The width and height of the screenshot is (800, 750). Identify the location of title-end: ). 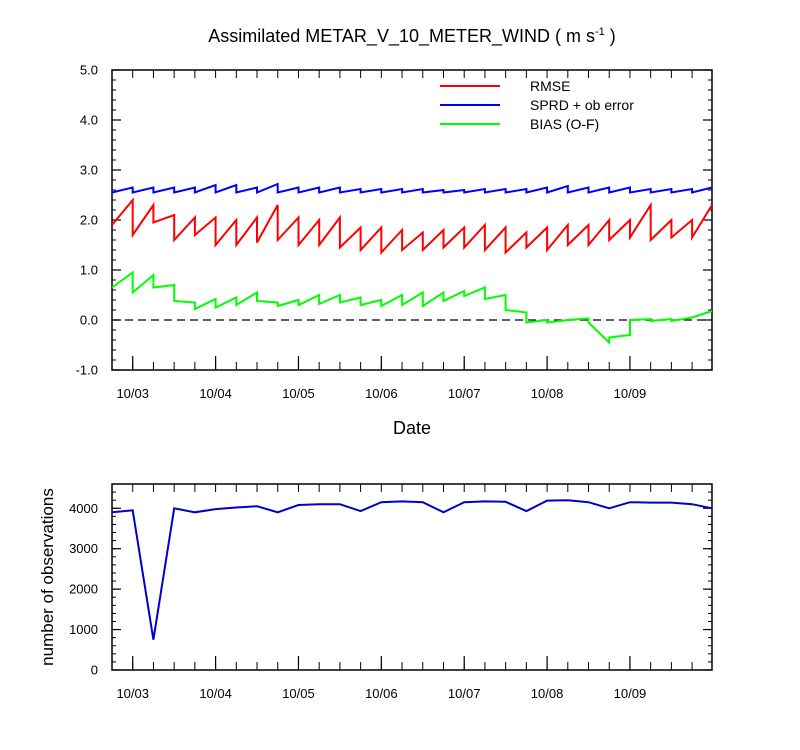
(610, 36).